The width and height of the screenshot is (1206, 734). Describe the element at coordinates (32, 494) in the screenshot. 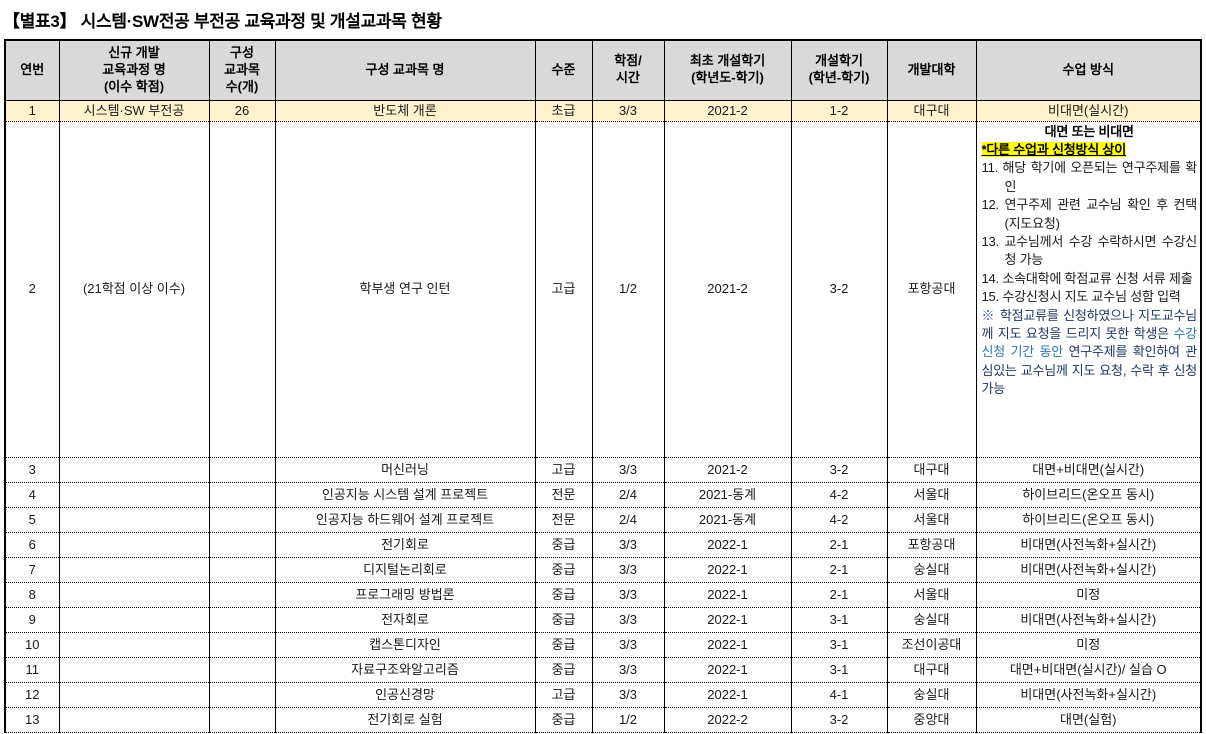

I see `cell-no: 4` at that location.